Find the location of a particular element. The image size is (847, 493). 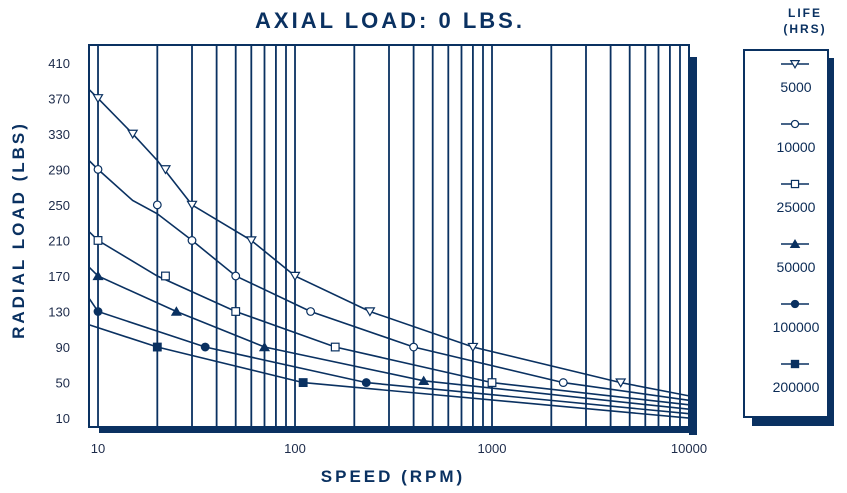

legend-label: 5000 is located at coordinates (795, 87).